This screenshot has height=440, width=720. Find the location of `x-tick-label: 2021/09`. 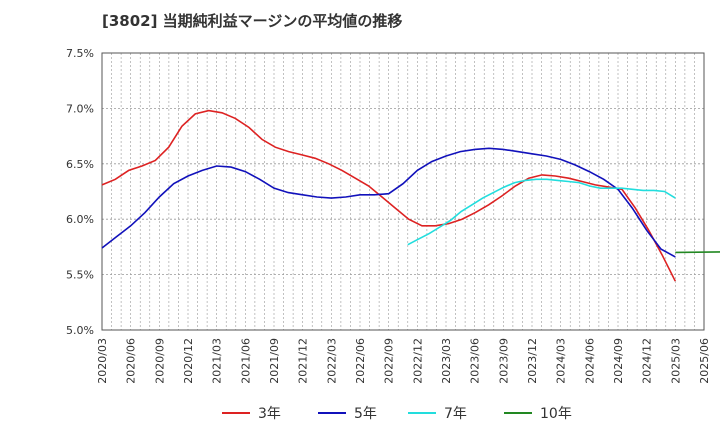

x-tick-label: 2021/09 is located at coordinates (274, 361).